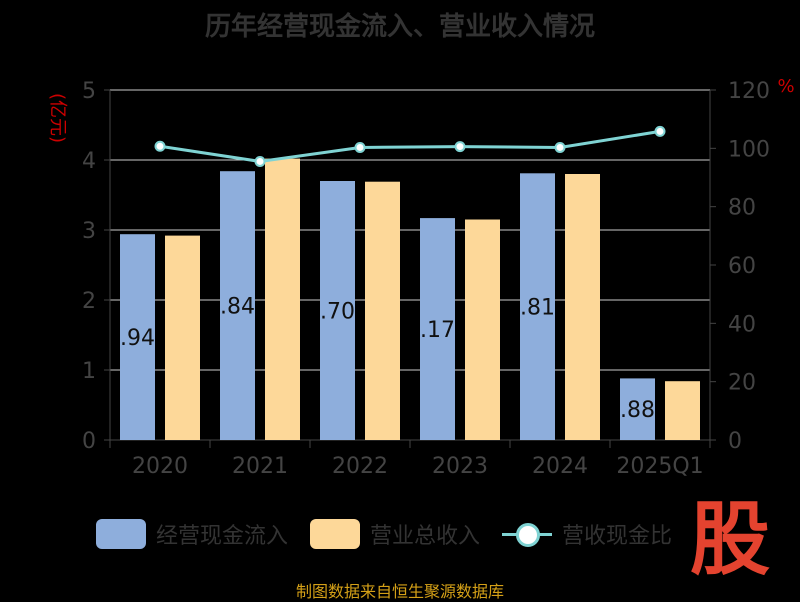 The image size is (800, 602). I want to click on bar-data-label: .17, so click(437, 330).